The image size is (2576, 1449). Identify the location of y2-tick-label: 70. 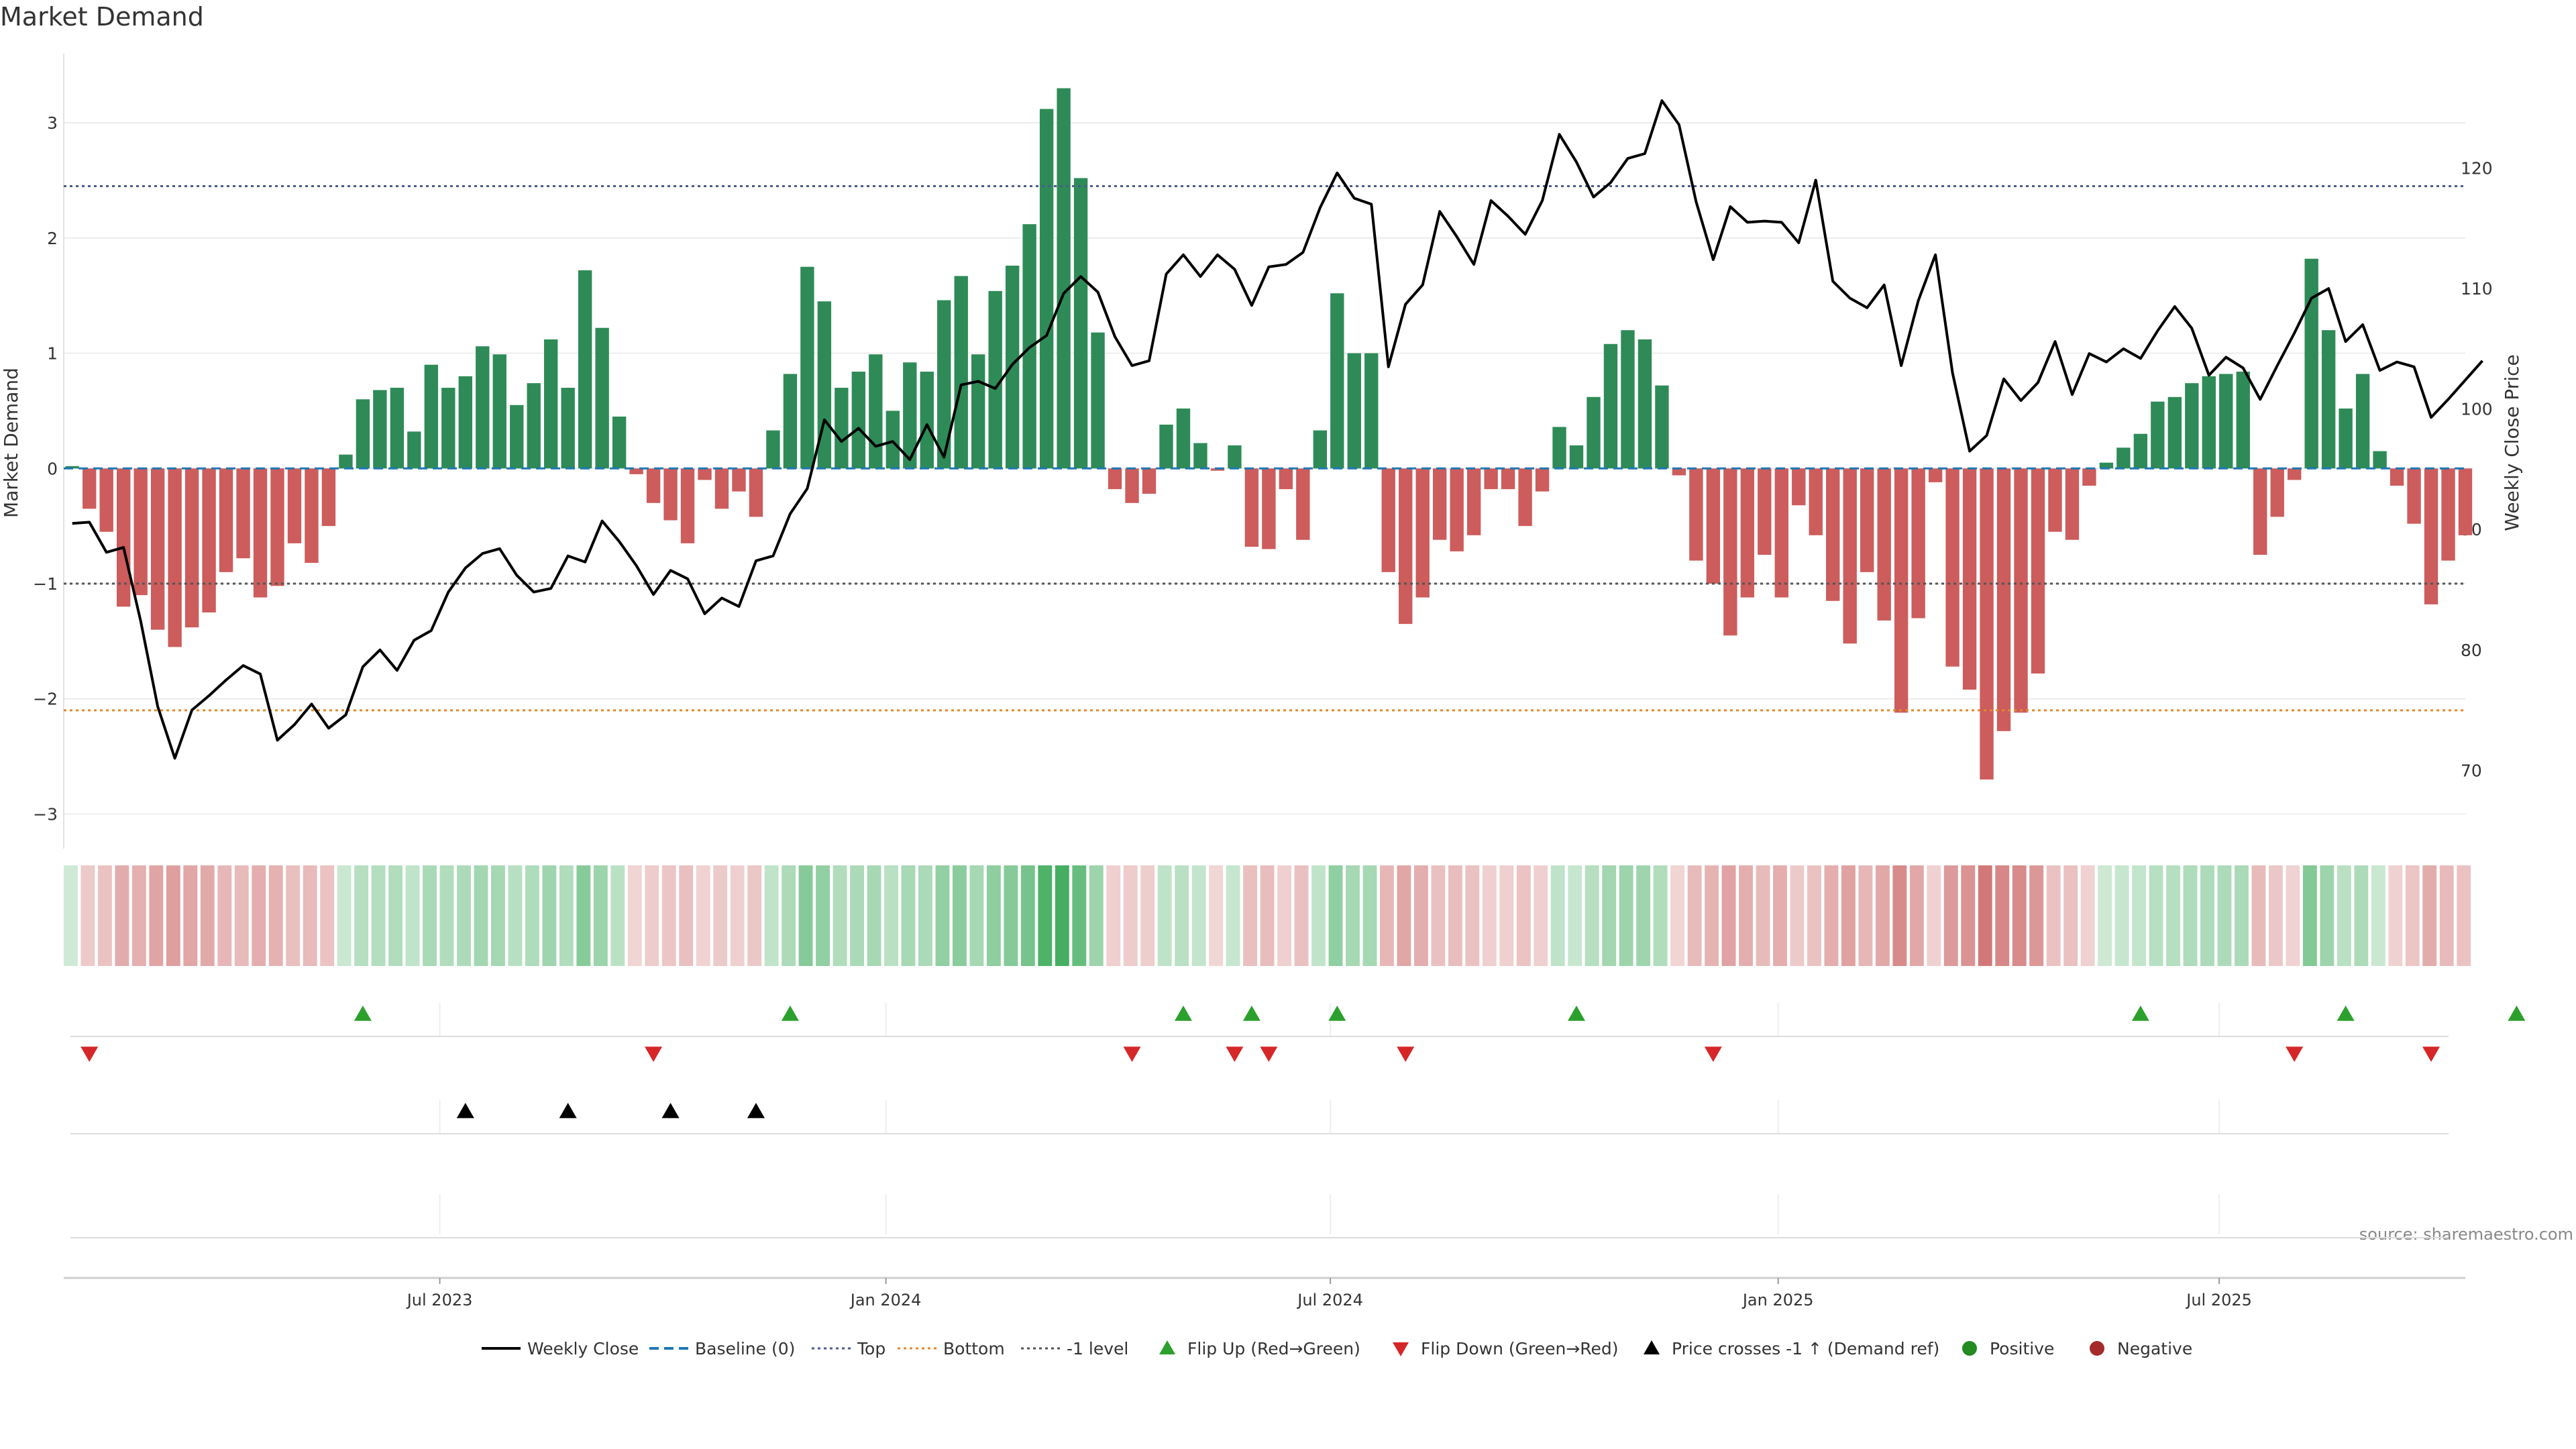
(2471, 770).